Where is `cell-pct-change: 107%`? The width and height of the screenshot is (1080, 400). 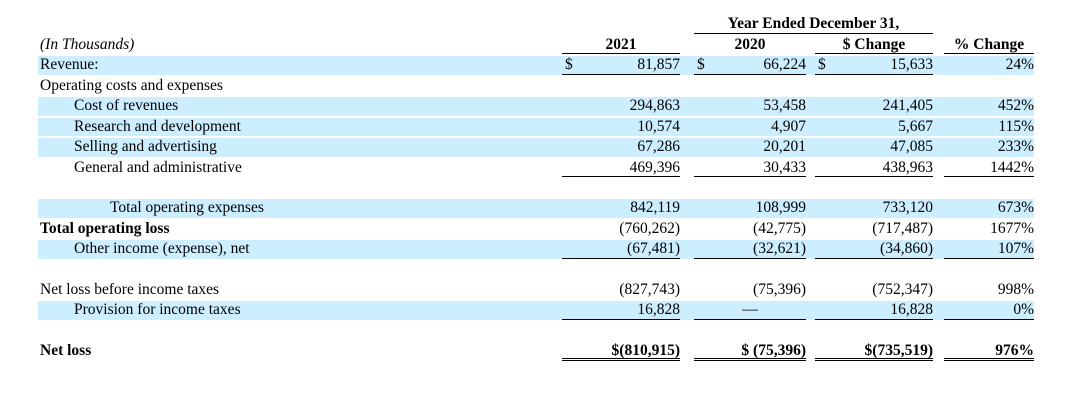
cell-pct-change: 107% is located at coordinates (989, 249).